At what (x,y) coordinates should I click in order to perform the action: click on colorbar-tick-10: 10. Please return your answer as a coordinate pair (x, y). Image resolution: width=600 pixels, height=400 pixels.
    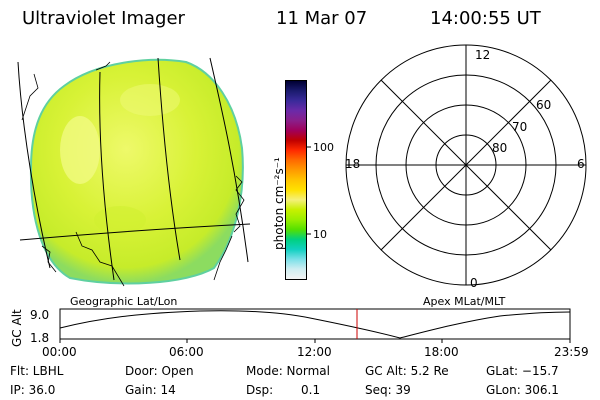
    Looking at the image, I should click on (320, 234).